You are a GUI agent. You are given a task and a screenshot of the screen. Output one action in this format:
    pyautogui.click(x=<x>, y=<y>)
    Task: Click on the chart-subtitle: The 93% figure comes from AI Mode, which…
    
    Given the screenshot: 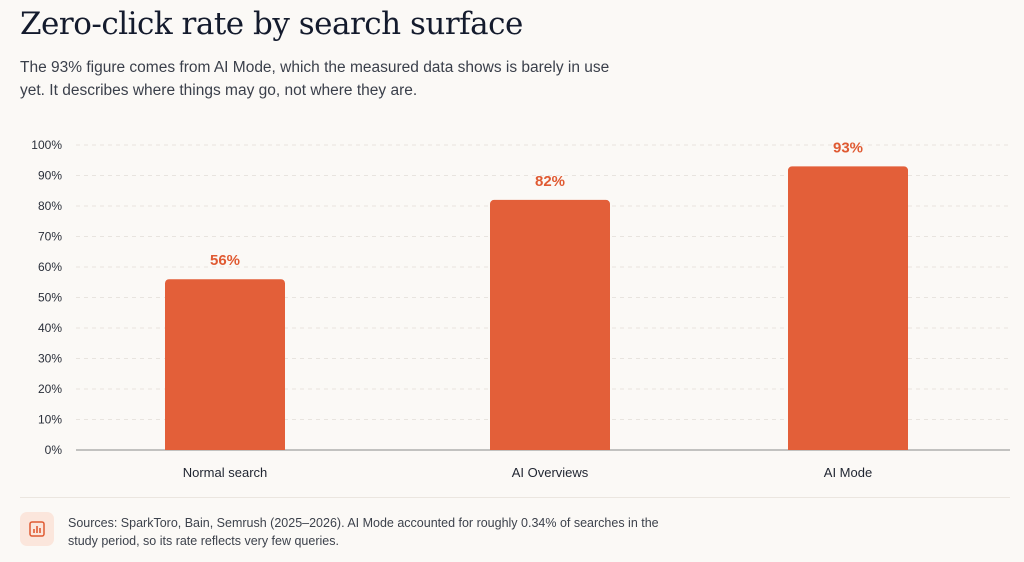 What is the action you would take?
    pyautogui.click(x=315, y=79)
    